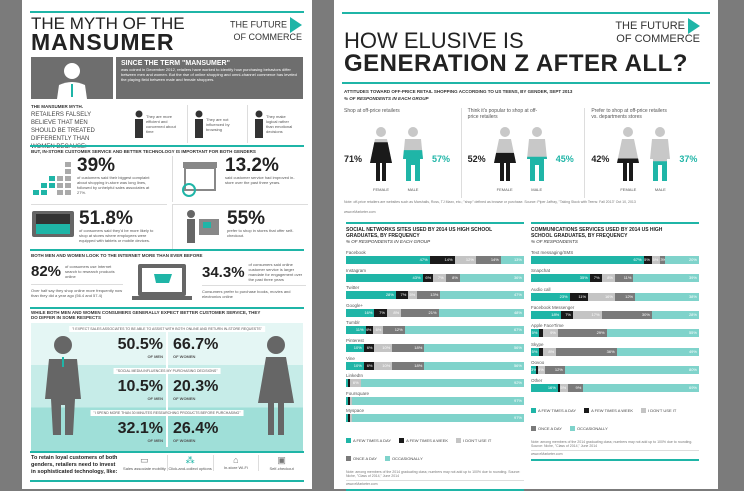  What do you see at coordinates (600, 159) in the screenshot?
I see `female-percent: 42%` at bounding box center [600, 159].